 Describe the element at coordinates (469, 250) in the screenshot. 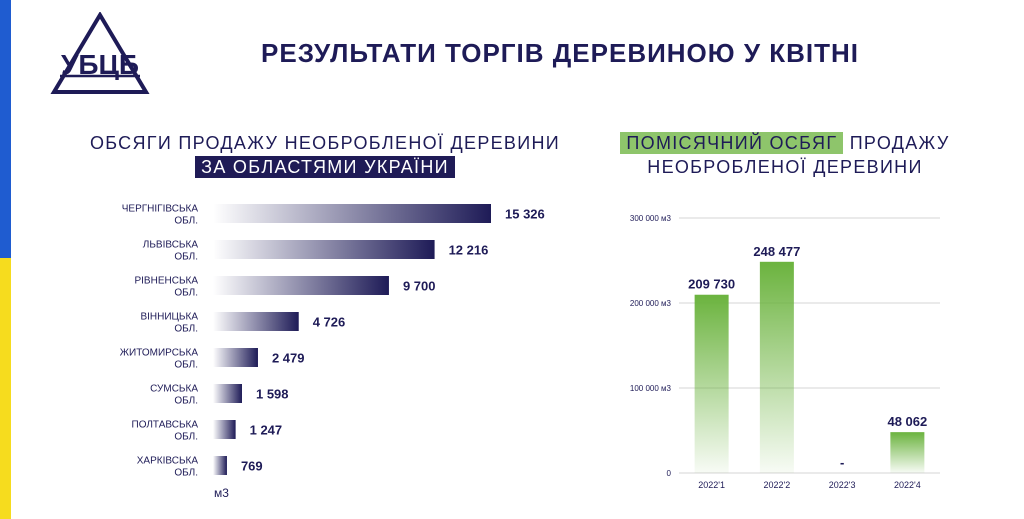

I see `bar-value-label: 12 216` at that location.